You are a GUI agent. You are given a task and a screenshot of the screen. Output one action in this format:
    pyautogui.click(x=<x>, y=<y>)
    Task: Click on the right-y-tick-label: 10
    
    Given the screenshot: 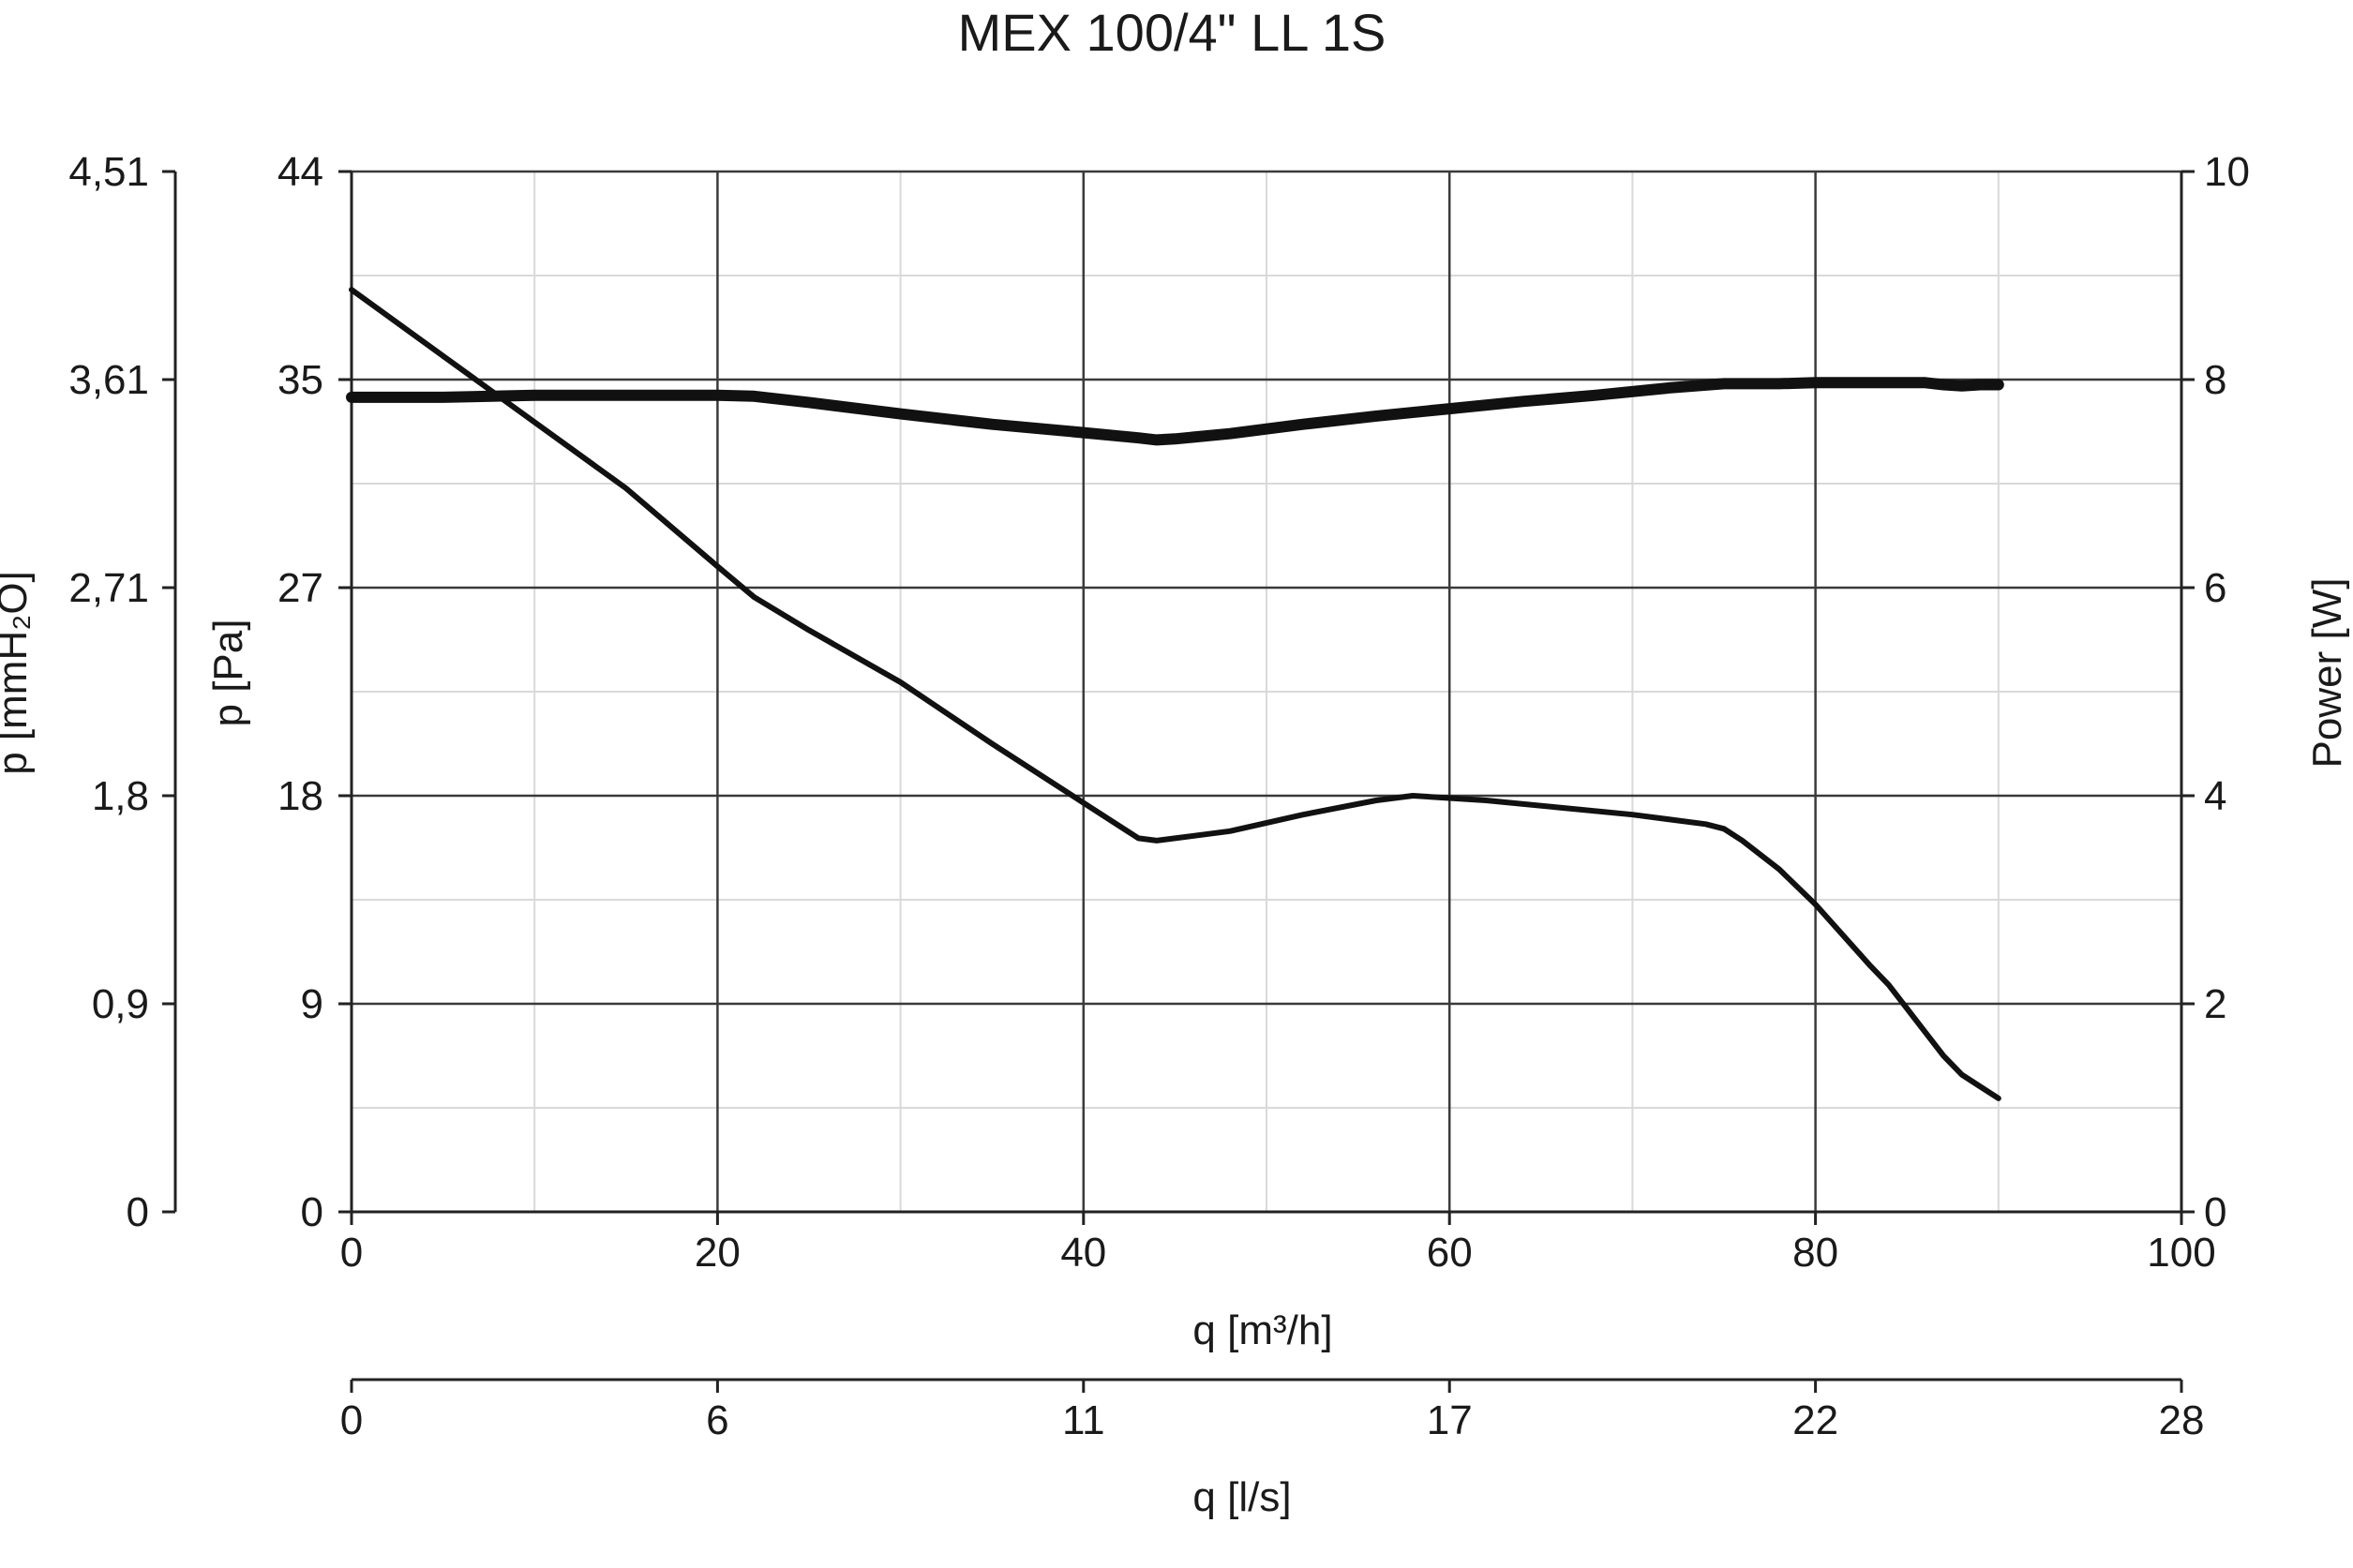 What is the action you would take?
    pyautogui.click(x=2227, y=172)
    